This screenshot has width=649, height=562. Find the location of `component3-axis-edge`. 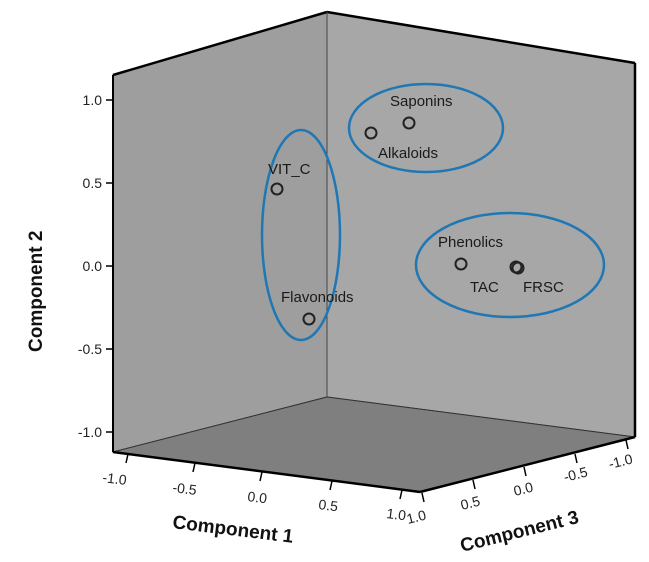

component3-axis-edge is located at coordinates (527, 464).